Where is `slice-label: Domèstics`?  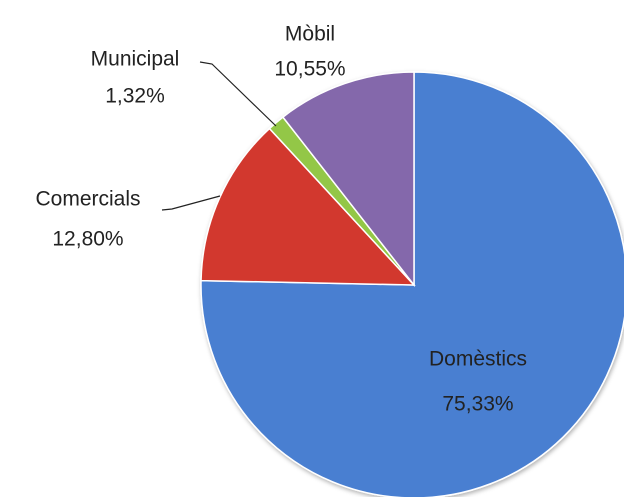
slice-label: Domèstics is located at coordinates (478, 359).